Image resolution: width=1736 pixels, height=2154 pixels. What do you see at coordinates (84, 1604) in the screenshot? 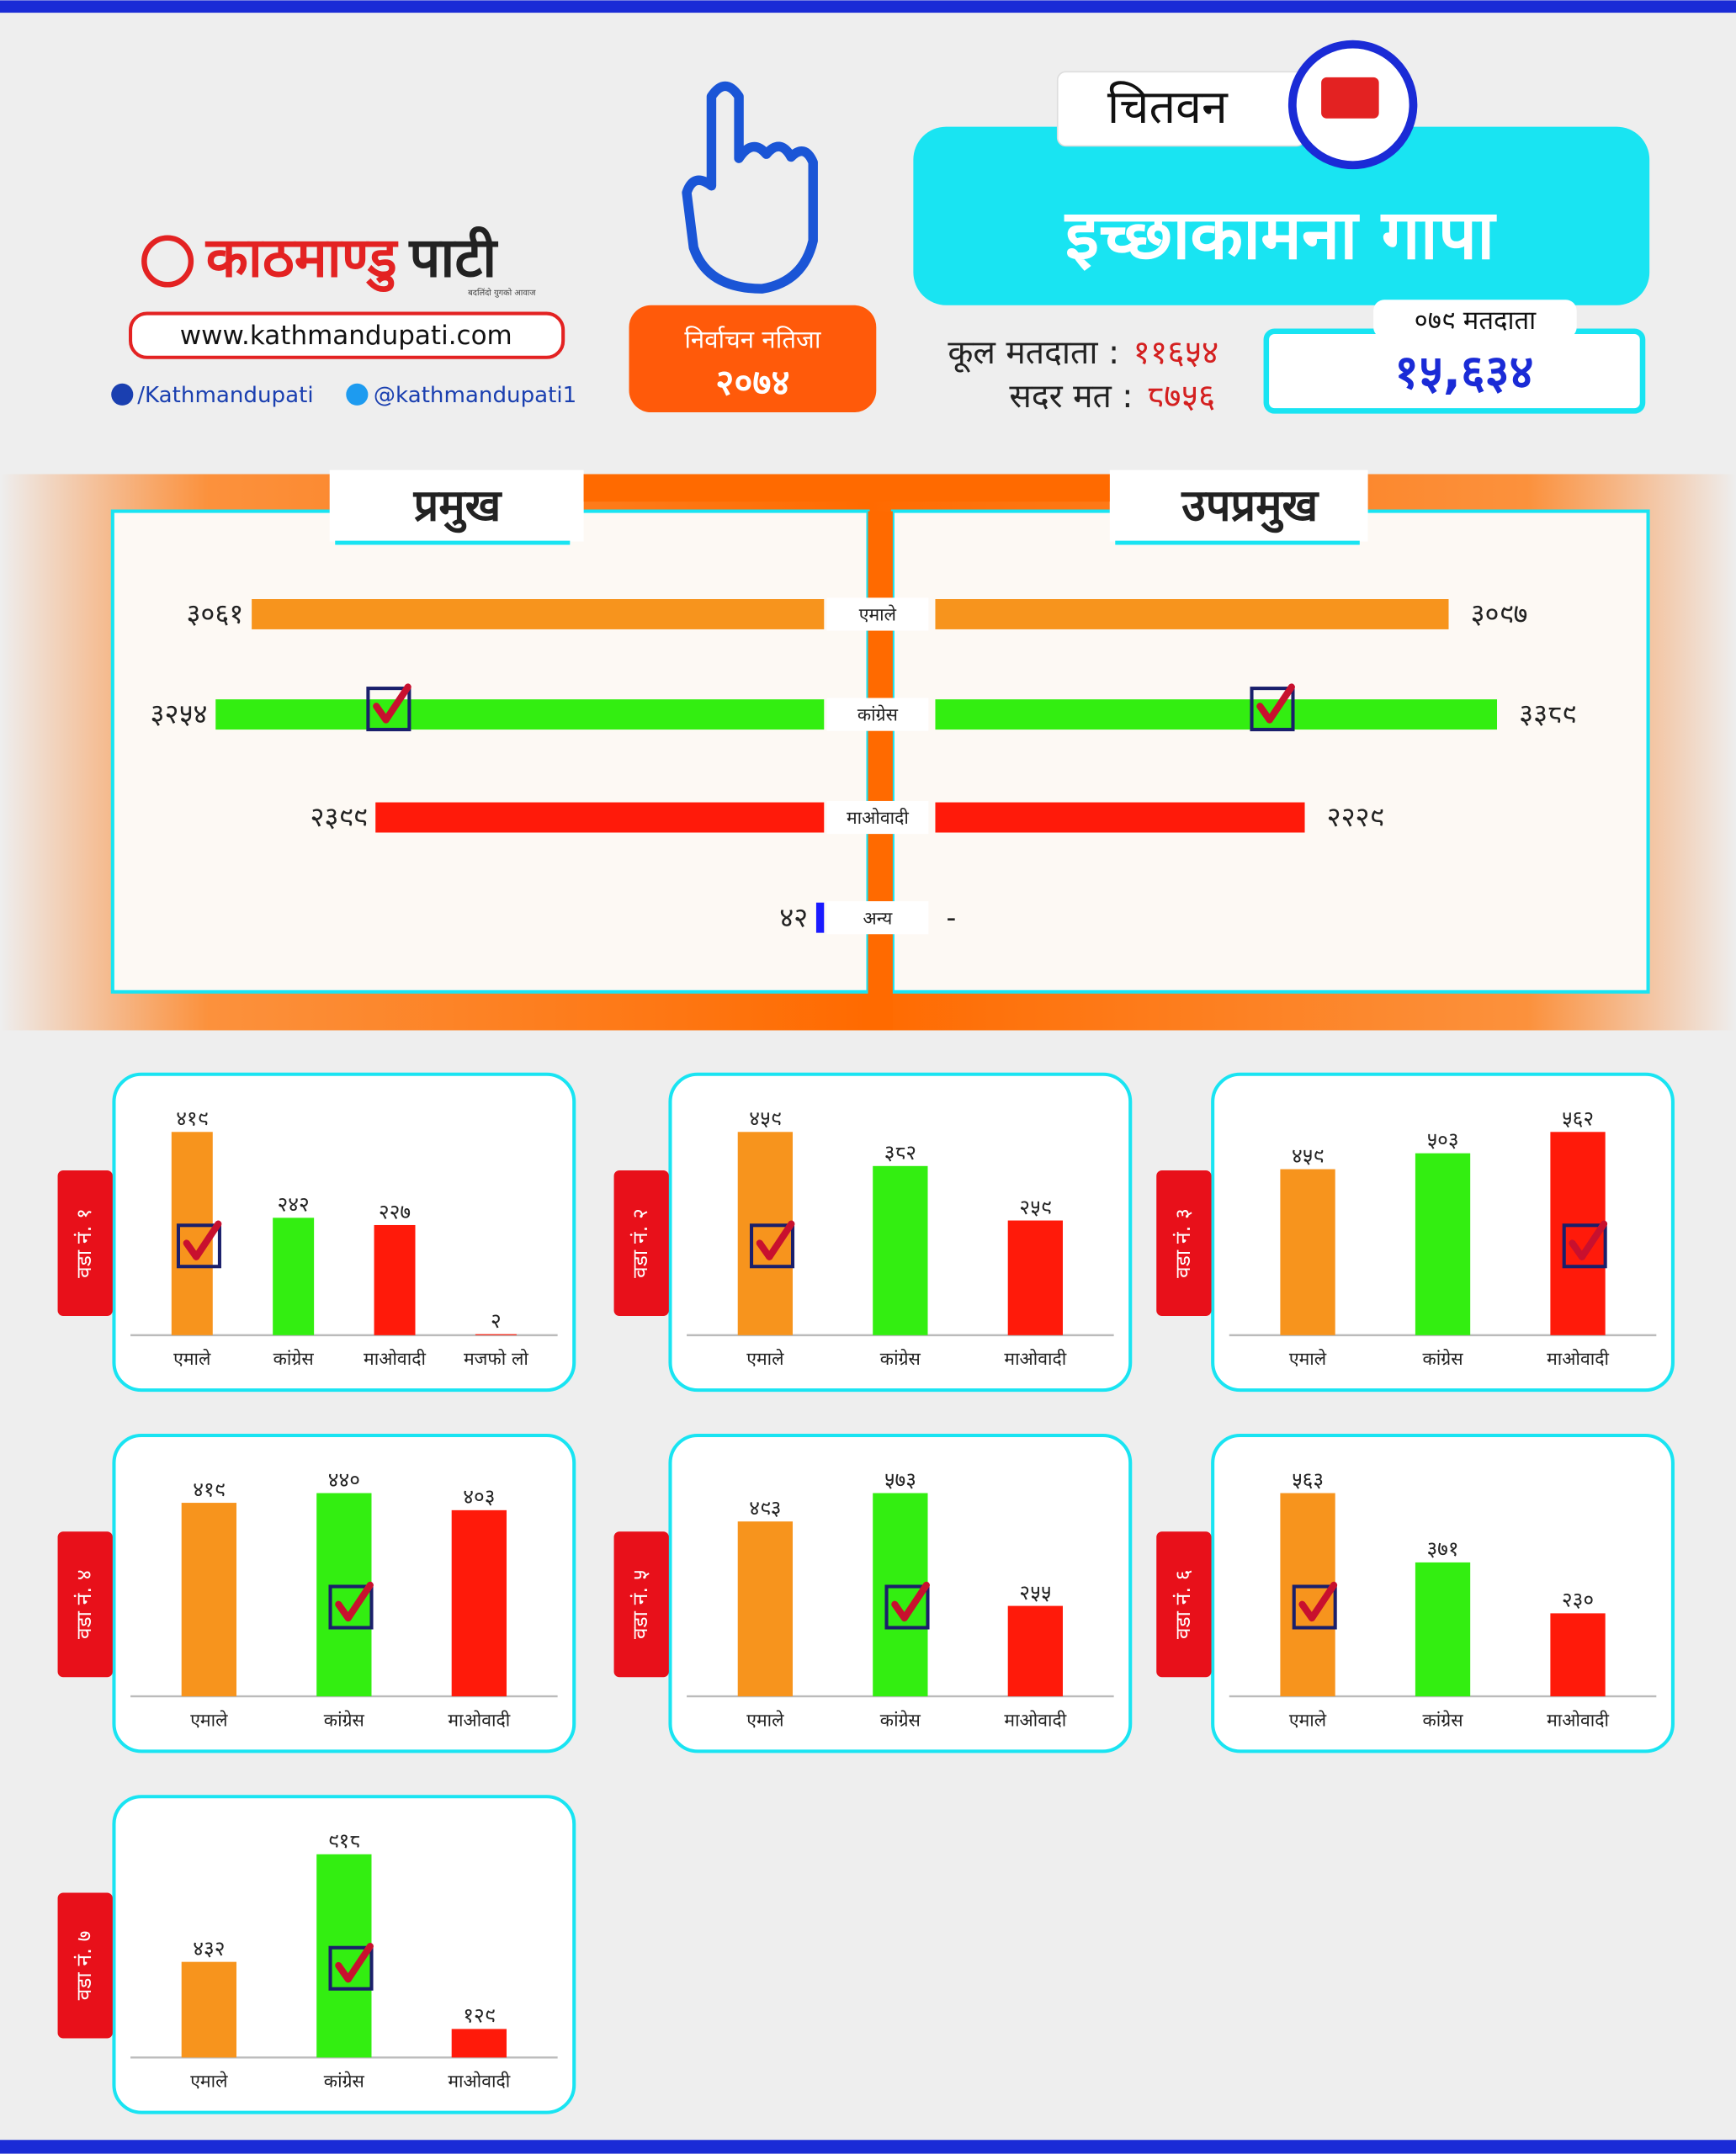
I see `ward-title: वडा नं. ४` at bounding box center [84, 1604].